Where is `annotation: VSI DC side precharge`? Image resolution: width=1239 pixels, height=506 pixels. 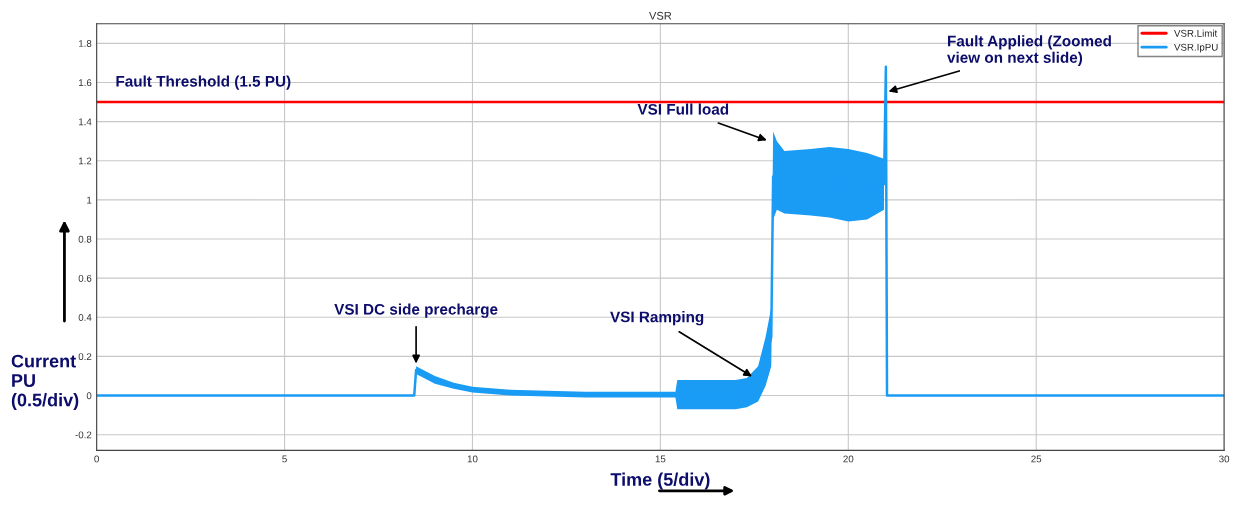
annotation: VSI DC side precharge is located at coordinates (416, 310).